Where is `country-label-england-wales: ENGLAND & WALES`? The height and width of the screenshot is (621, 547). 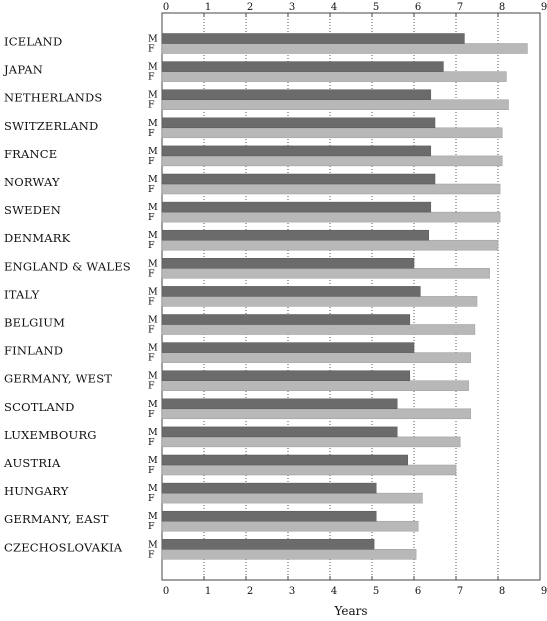
country-label-england-wales: ENGLAND & WALES is located at coordinates (67, 266).